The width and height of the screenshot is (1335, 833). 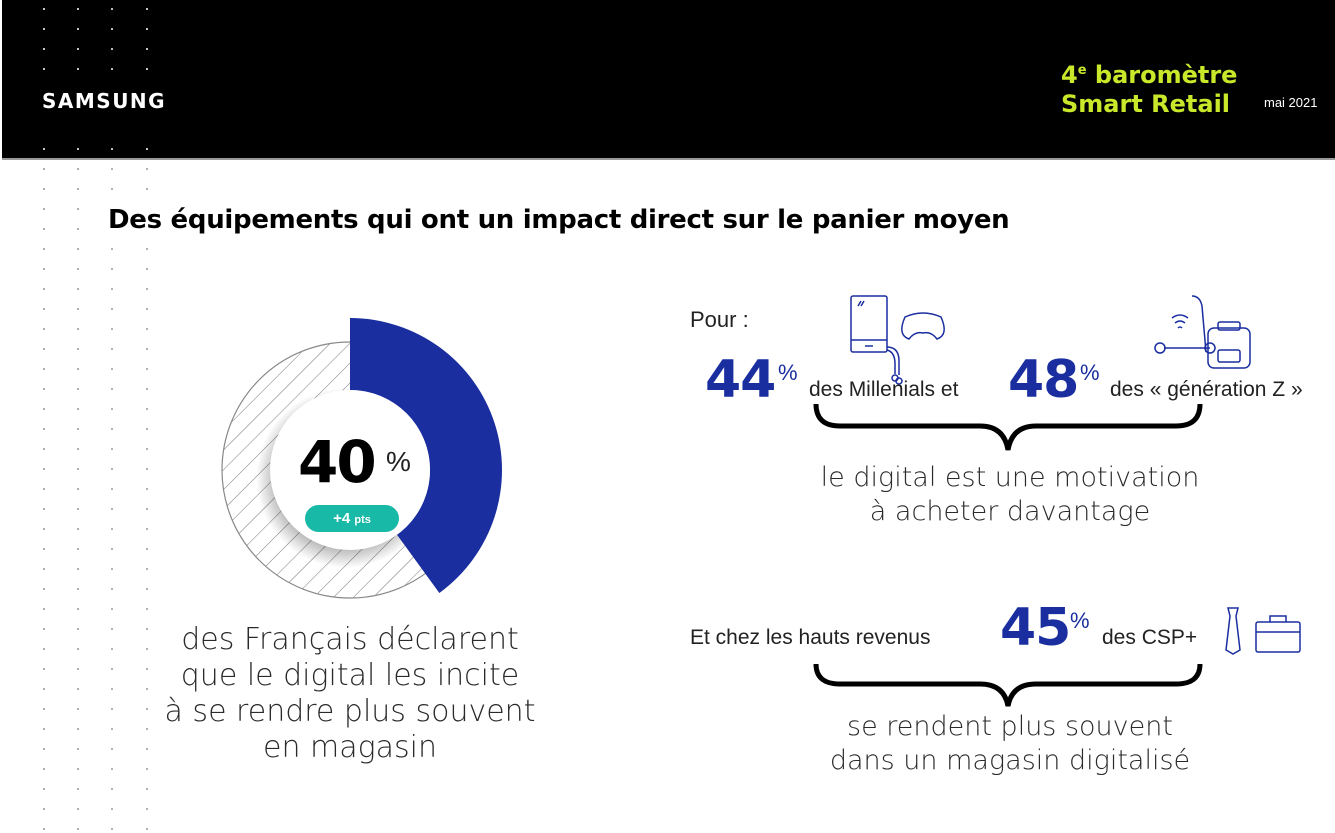 I want to click on high-income-label: Et chez les hauts revenus, so click(x=810, y=637).